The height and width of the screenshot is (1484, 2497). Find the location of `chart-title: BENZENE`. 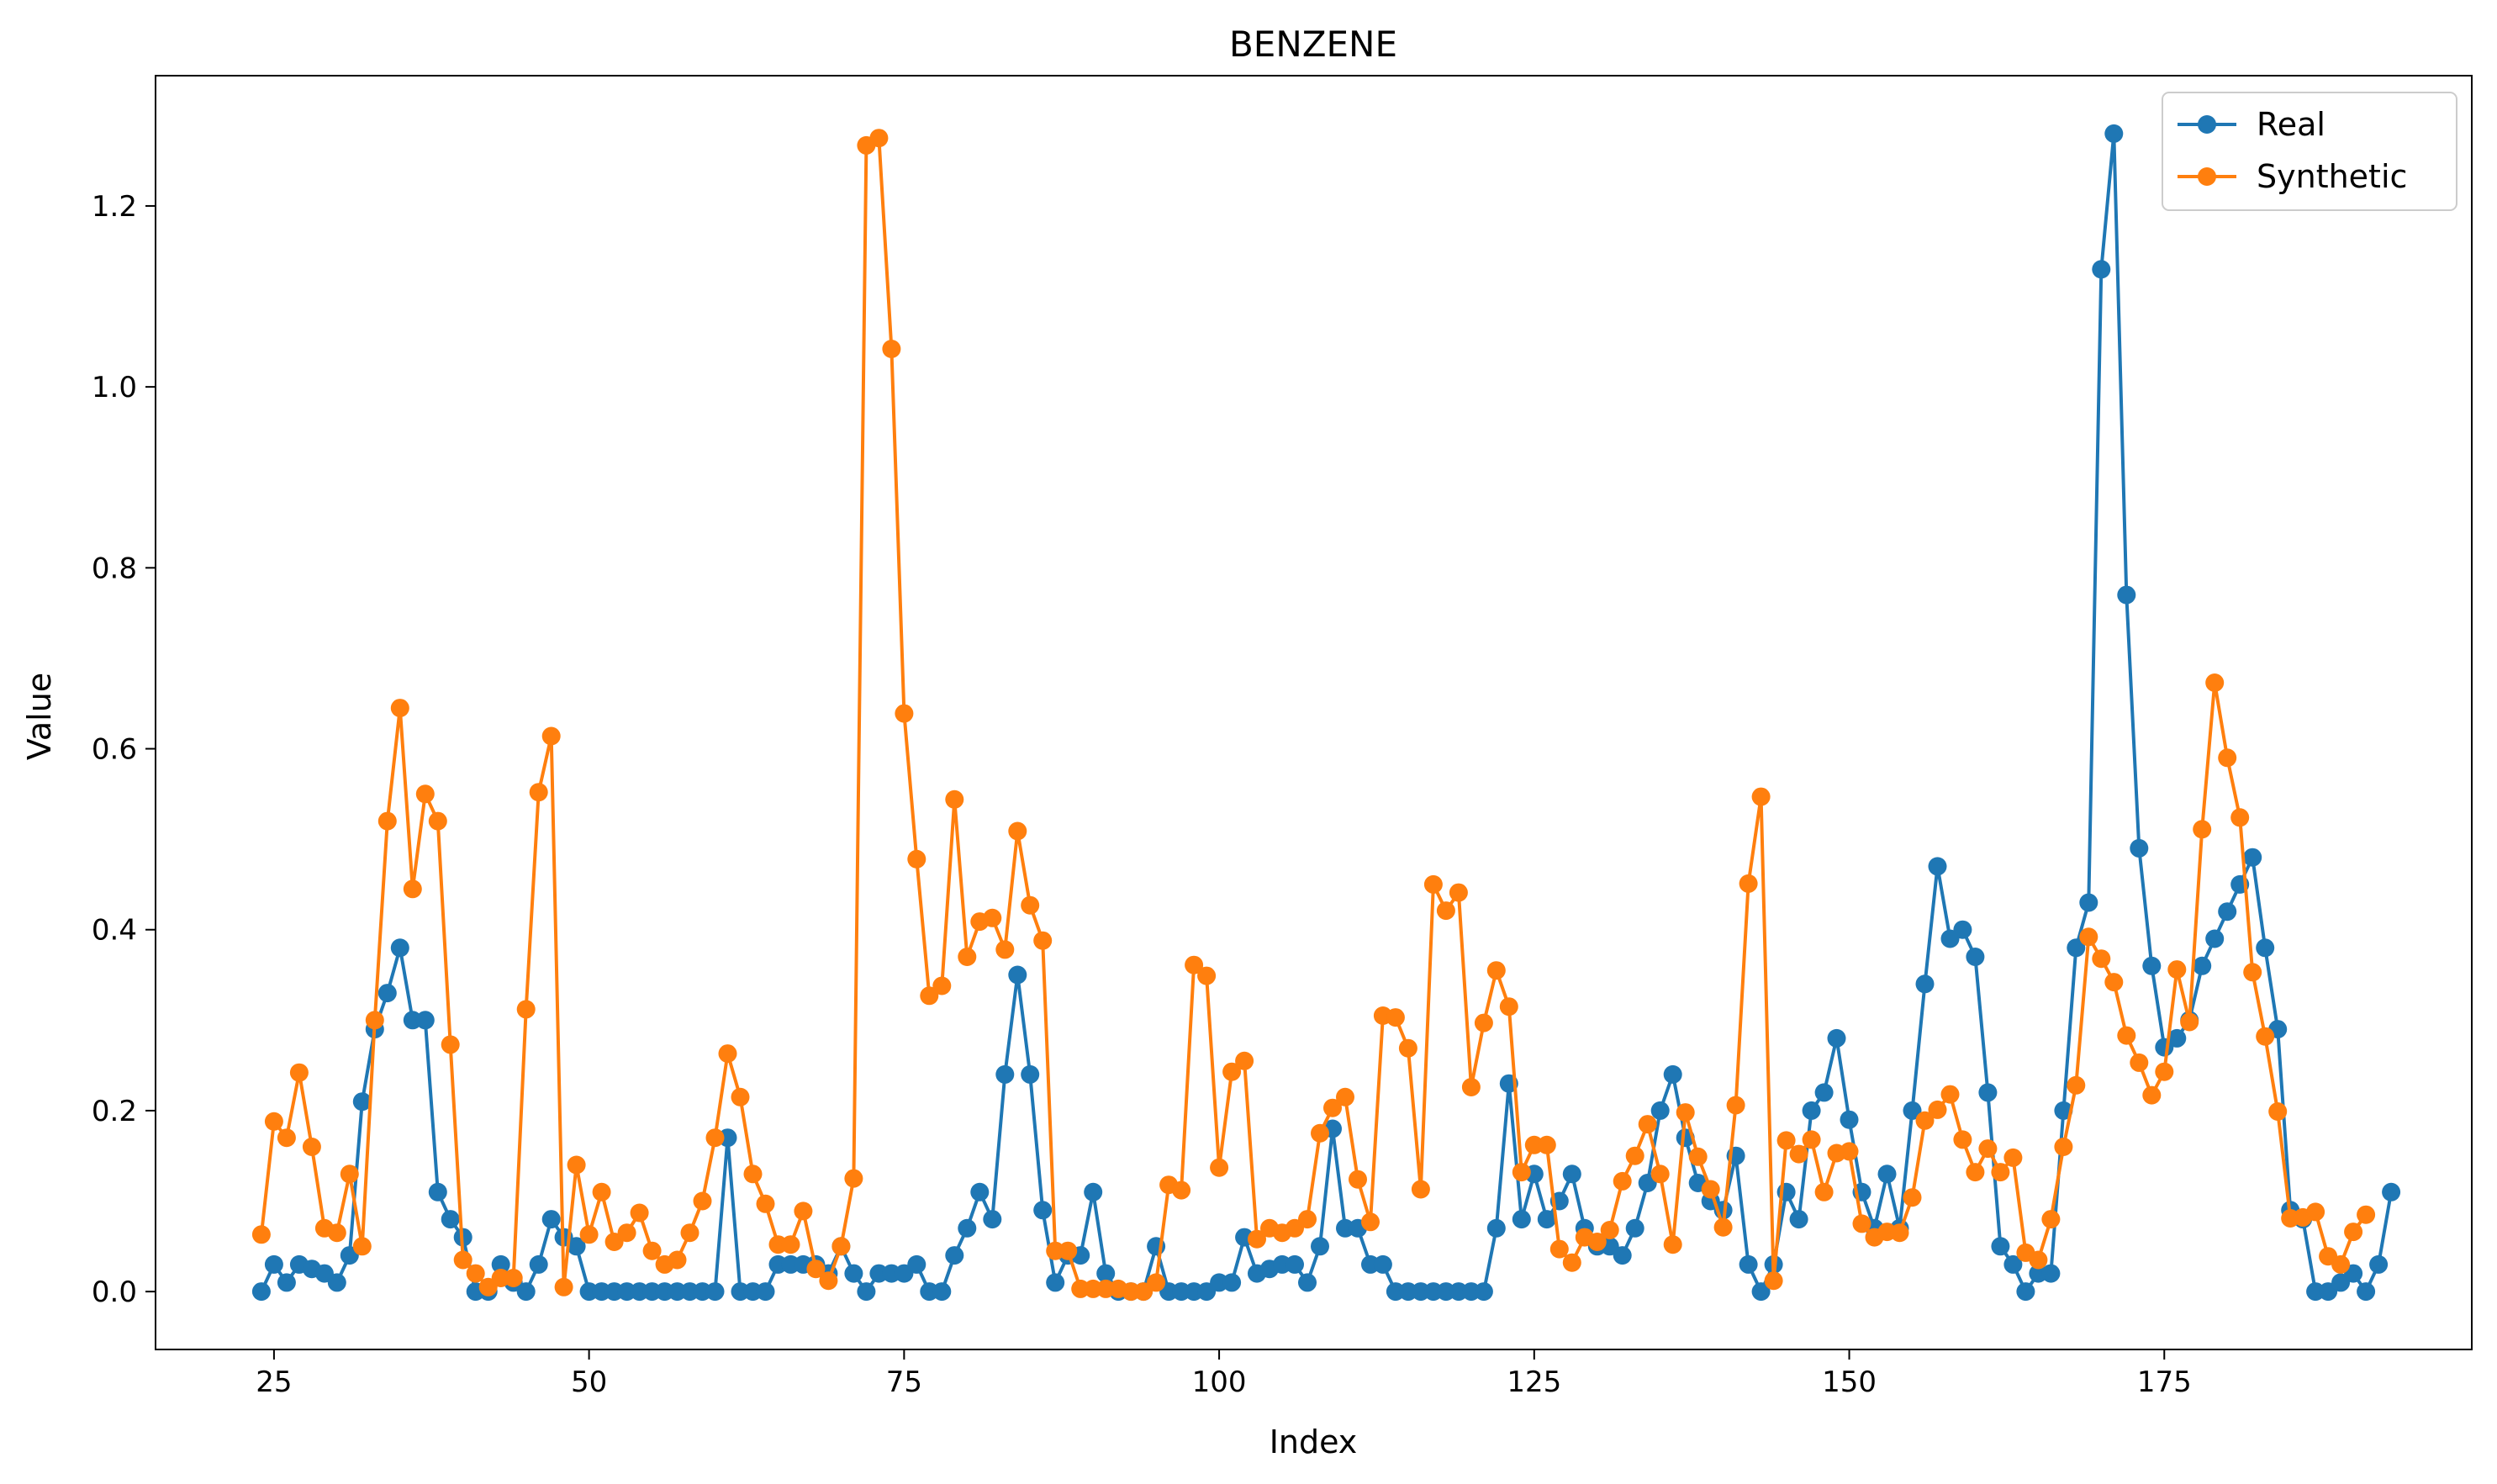

chart-title: BENZENE is located at coordinates (1313, 44).